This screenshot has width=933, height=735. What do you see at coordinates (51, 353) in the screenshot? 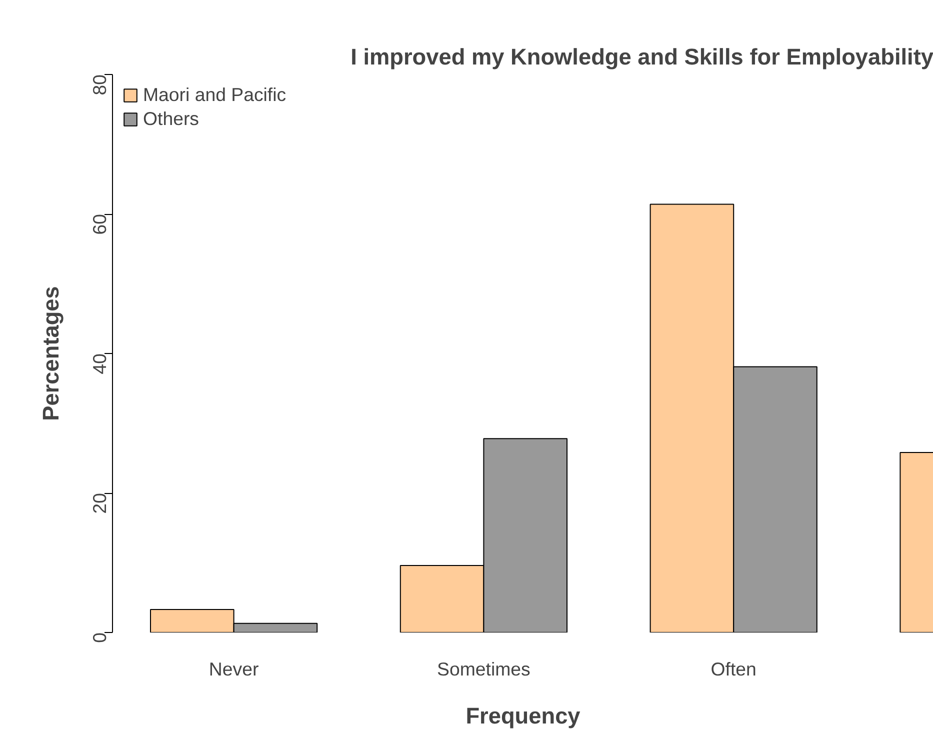
I see `y-axis-title: Percentages` at bounding box center [51, 353].